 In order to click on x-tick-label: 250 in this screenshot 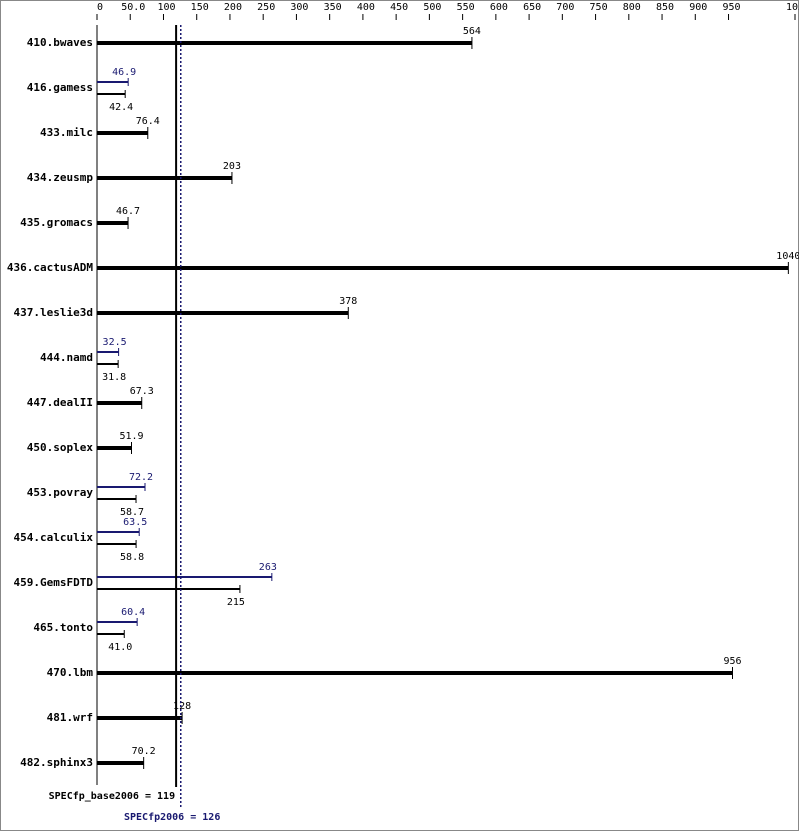, I will do `click(266, 7)`.